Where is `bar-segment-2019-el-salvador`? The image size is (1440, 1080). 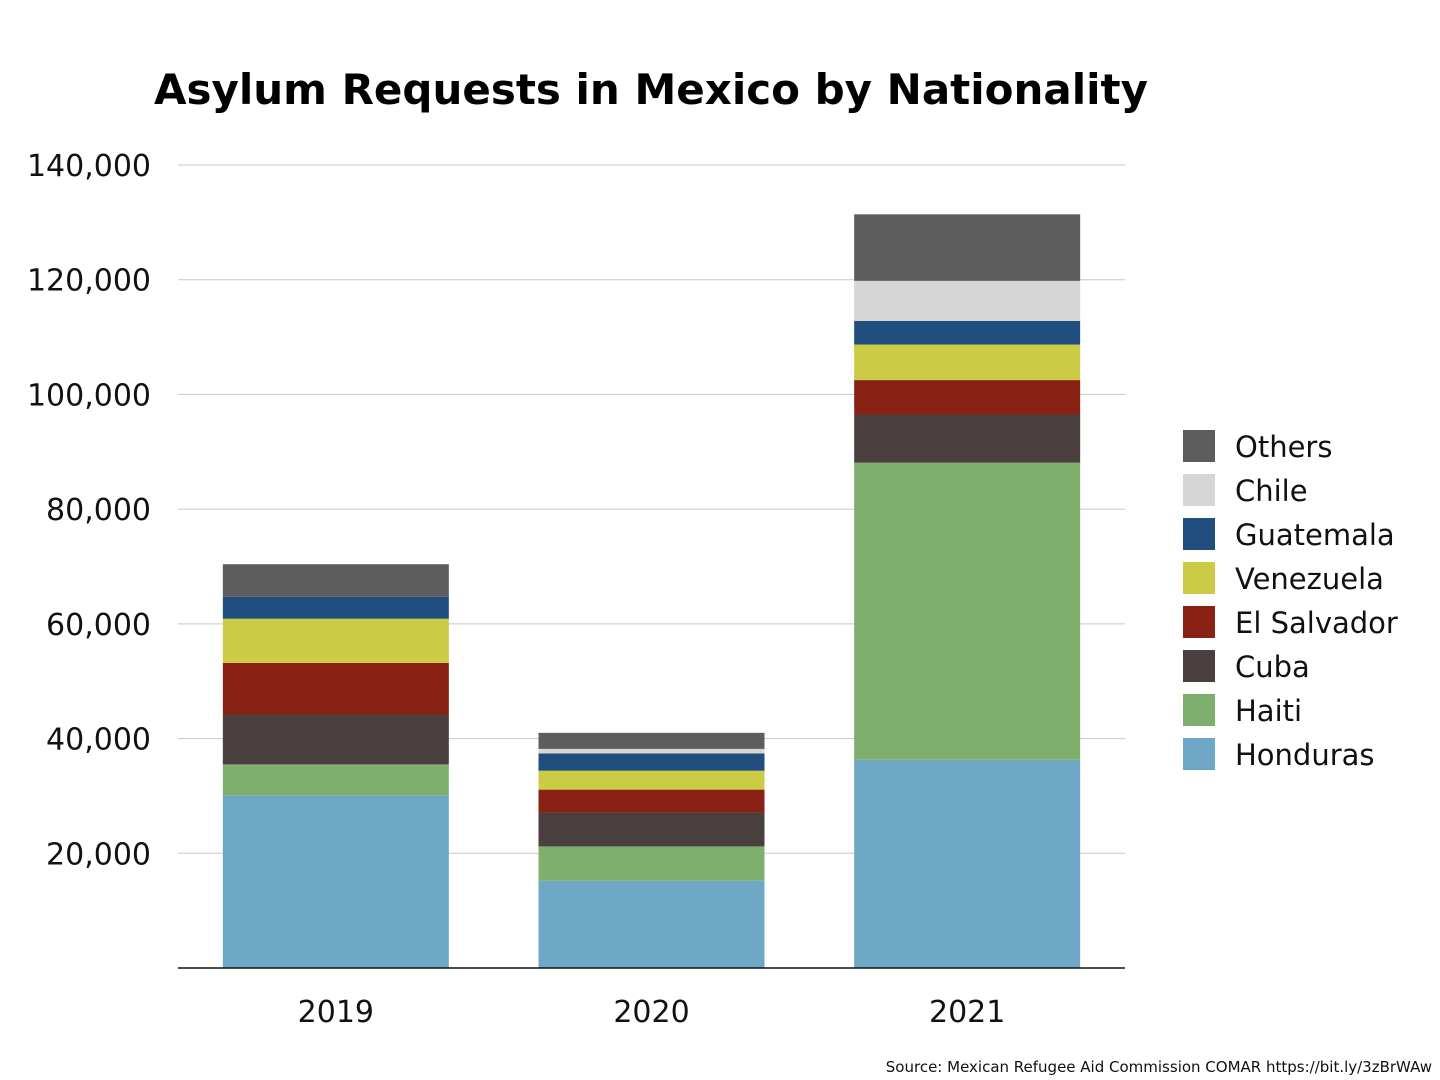 bar-segment-2019-el-salvador is located at coordinates (335, 688).